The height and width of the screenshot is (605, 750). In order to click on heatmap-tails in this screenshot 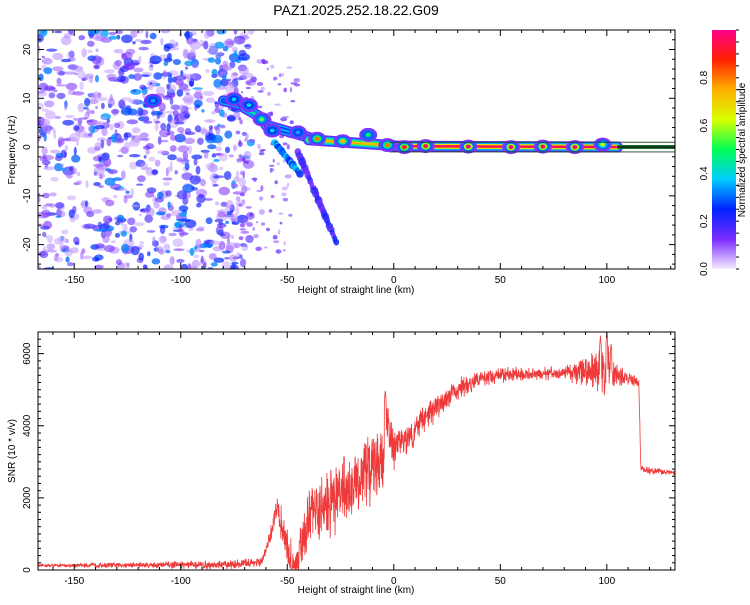, I will do `click(305, 192)`.